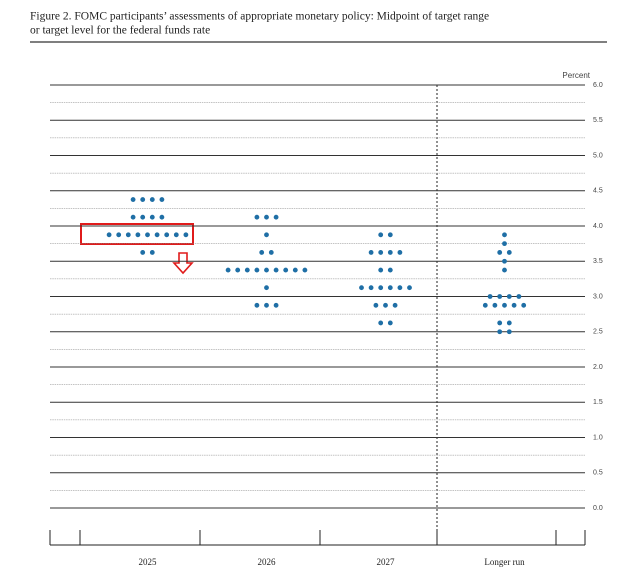 The width and height of the screenshot is (630, 588). I want to click on y-tick-label: 3.0, so click(598, 296).